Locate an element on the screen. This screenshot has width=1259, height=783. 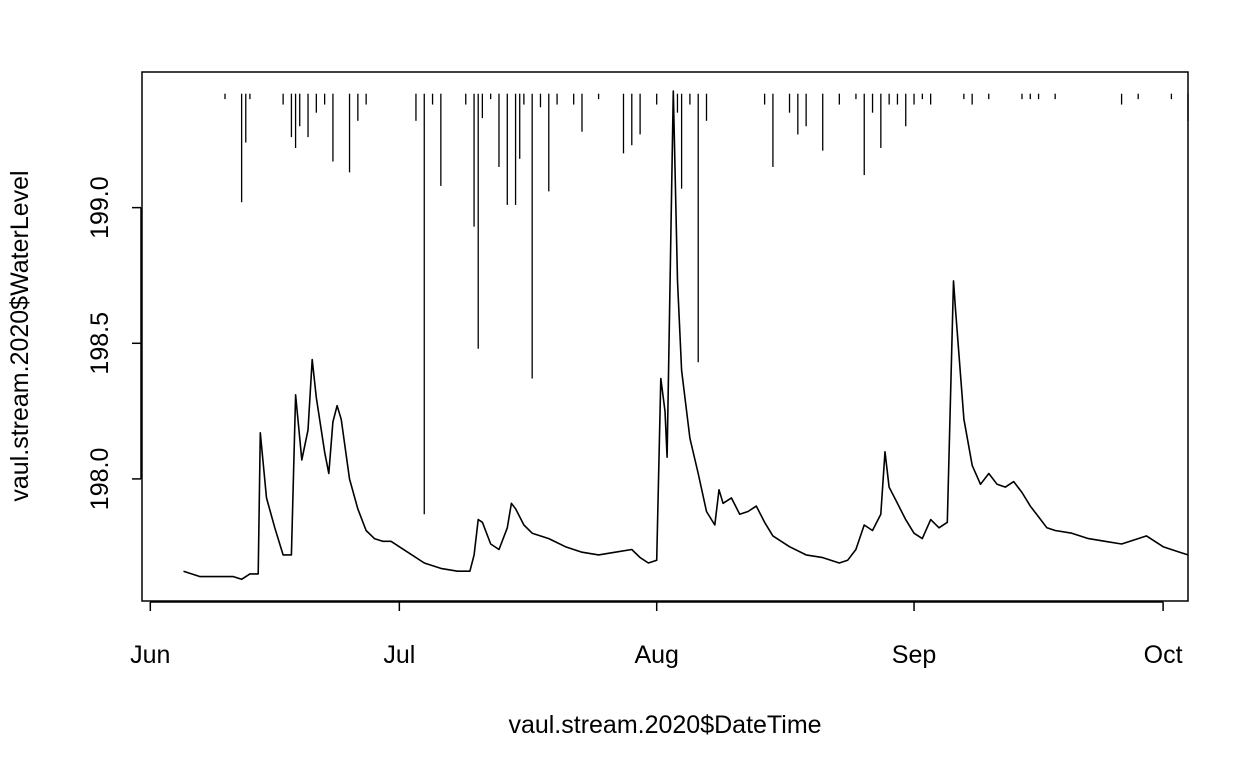
x-tick-label: Jun is located at coordinates (150, 655).